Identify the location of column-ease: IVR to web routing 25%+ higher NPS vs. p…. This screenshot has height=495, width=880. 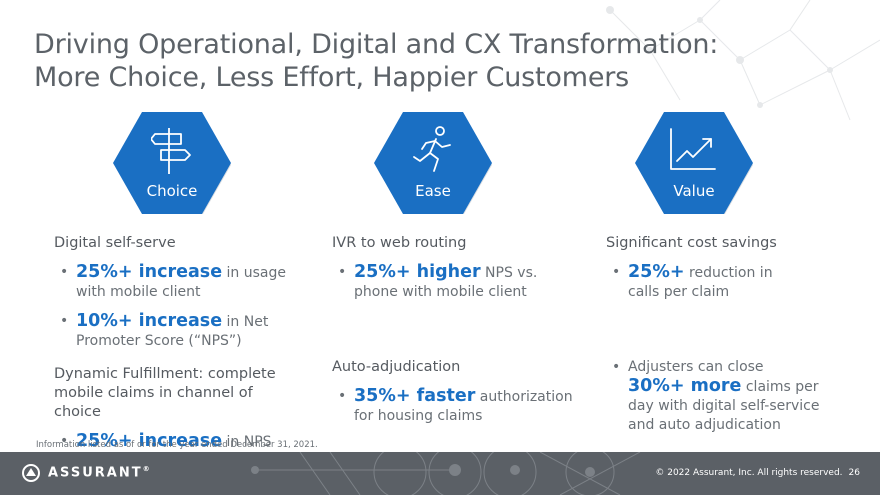
(457, 268).